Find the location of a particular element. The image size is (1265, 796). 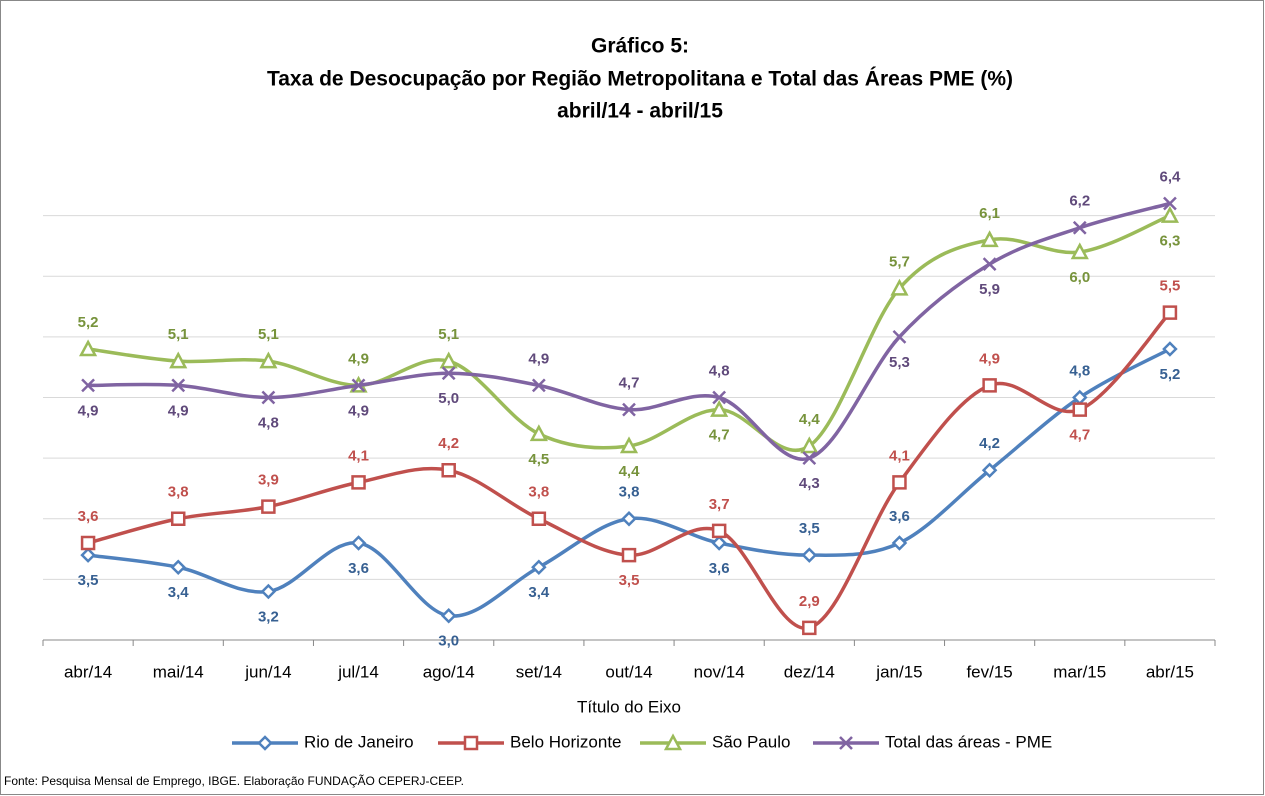

data-label: 5,7 is located at coordinates (899, 261).